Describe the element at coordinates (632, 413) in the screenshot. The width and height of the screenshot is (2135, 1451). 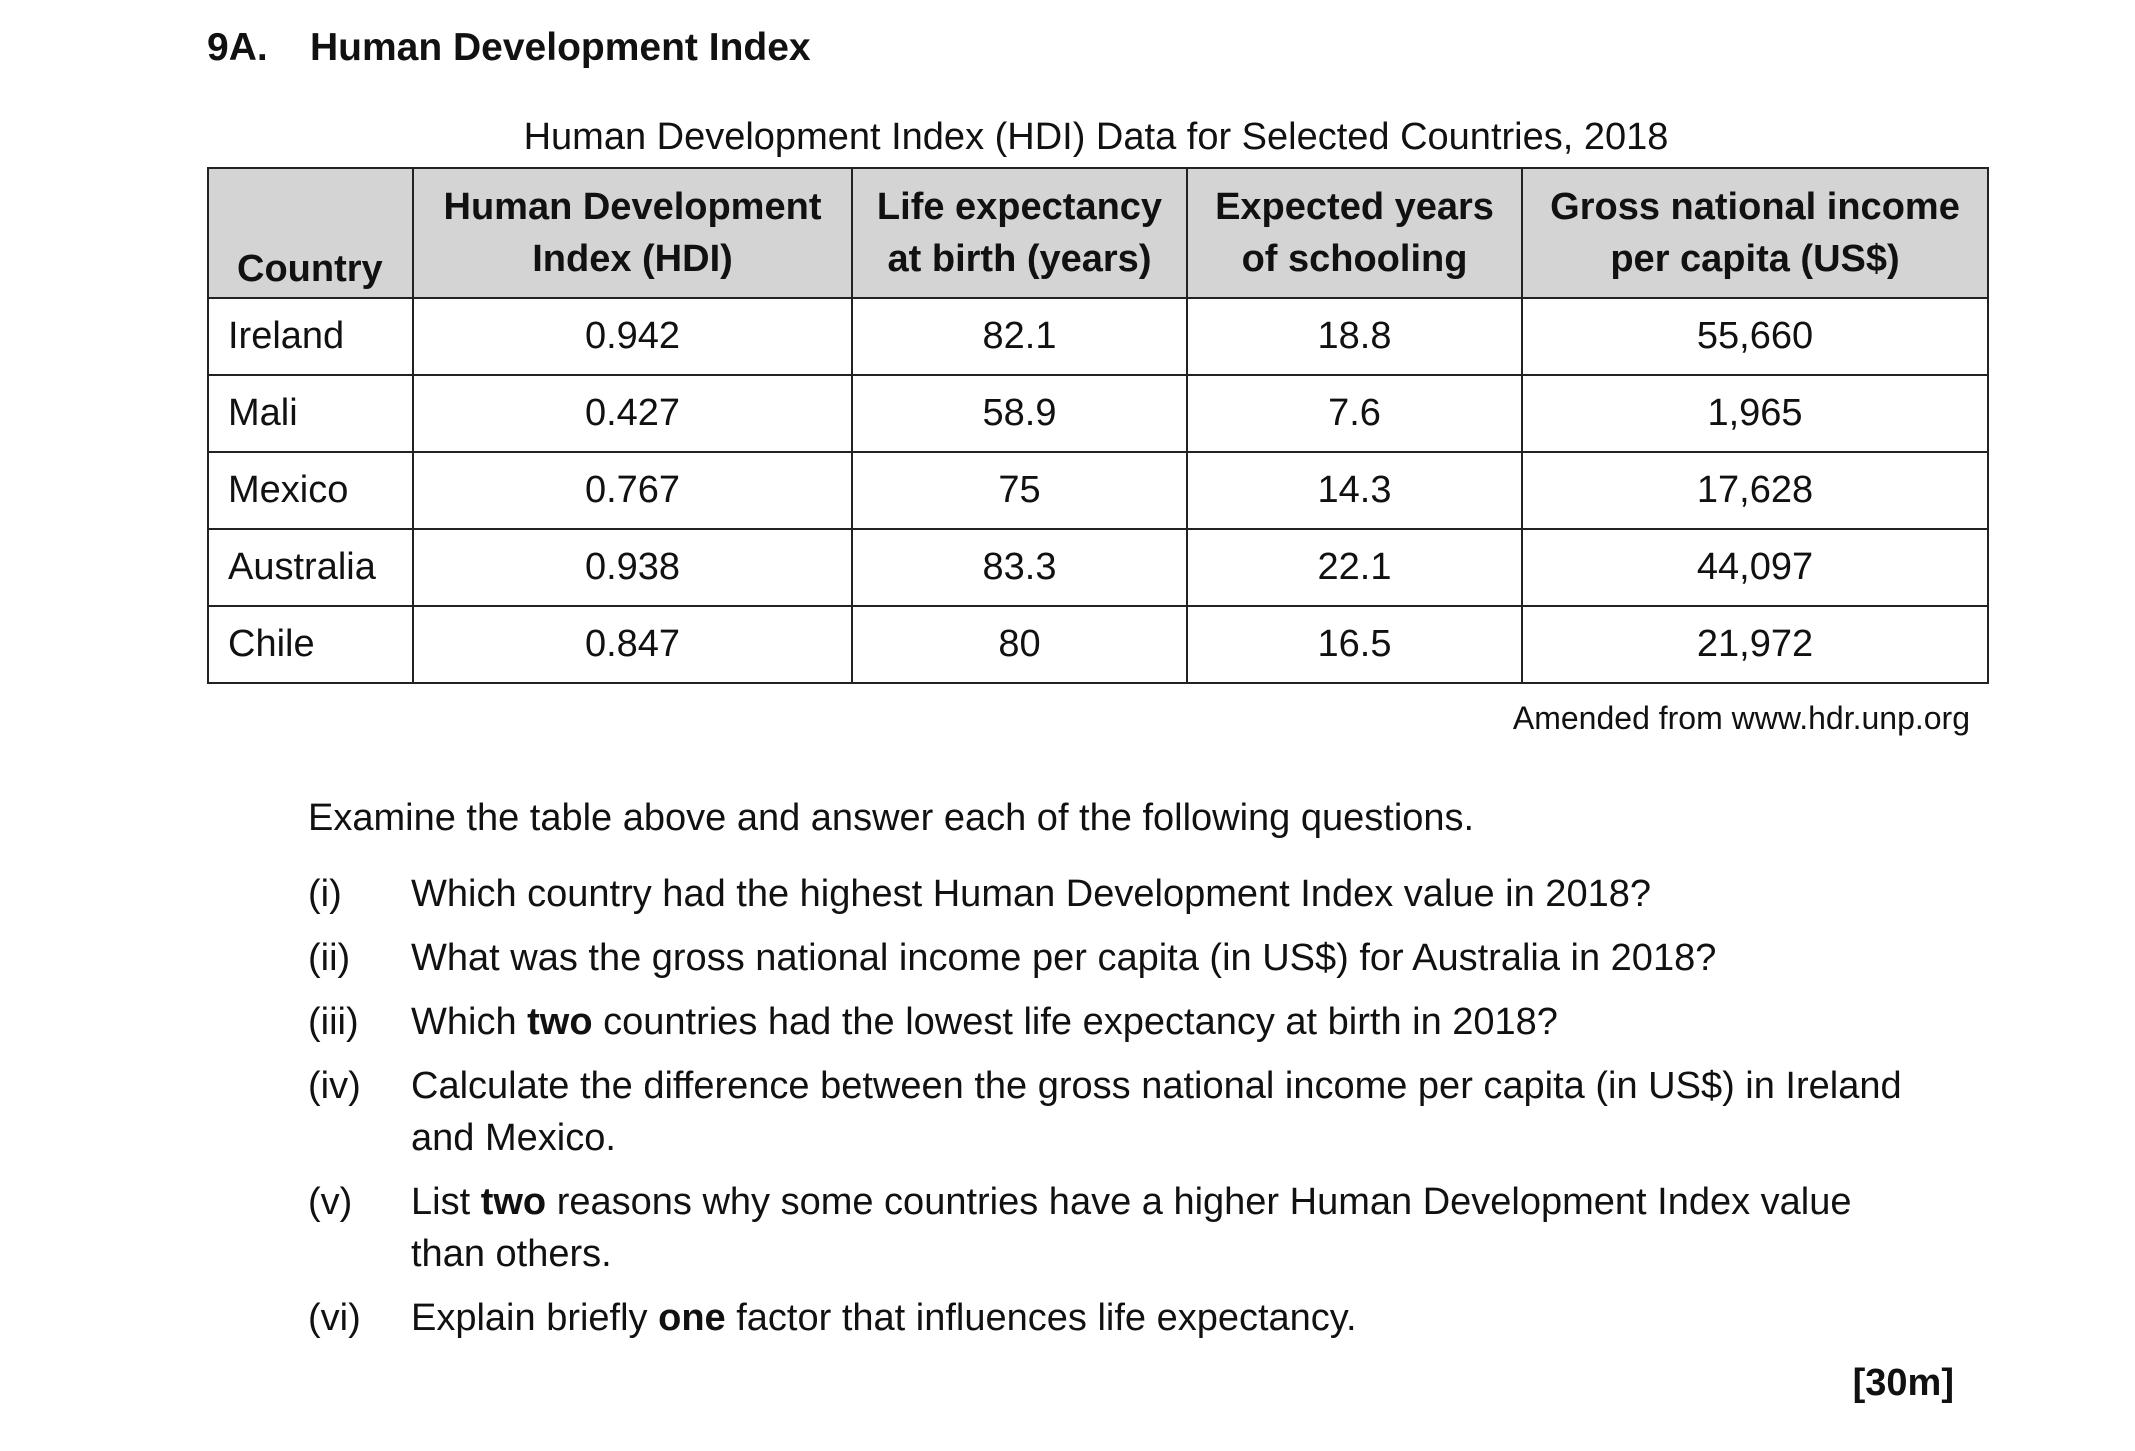
I see `cell-hdi: 0.427` at that location.